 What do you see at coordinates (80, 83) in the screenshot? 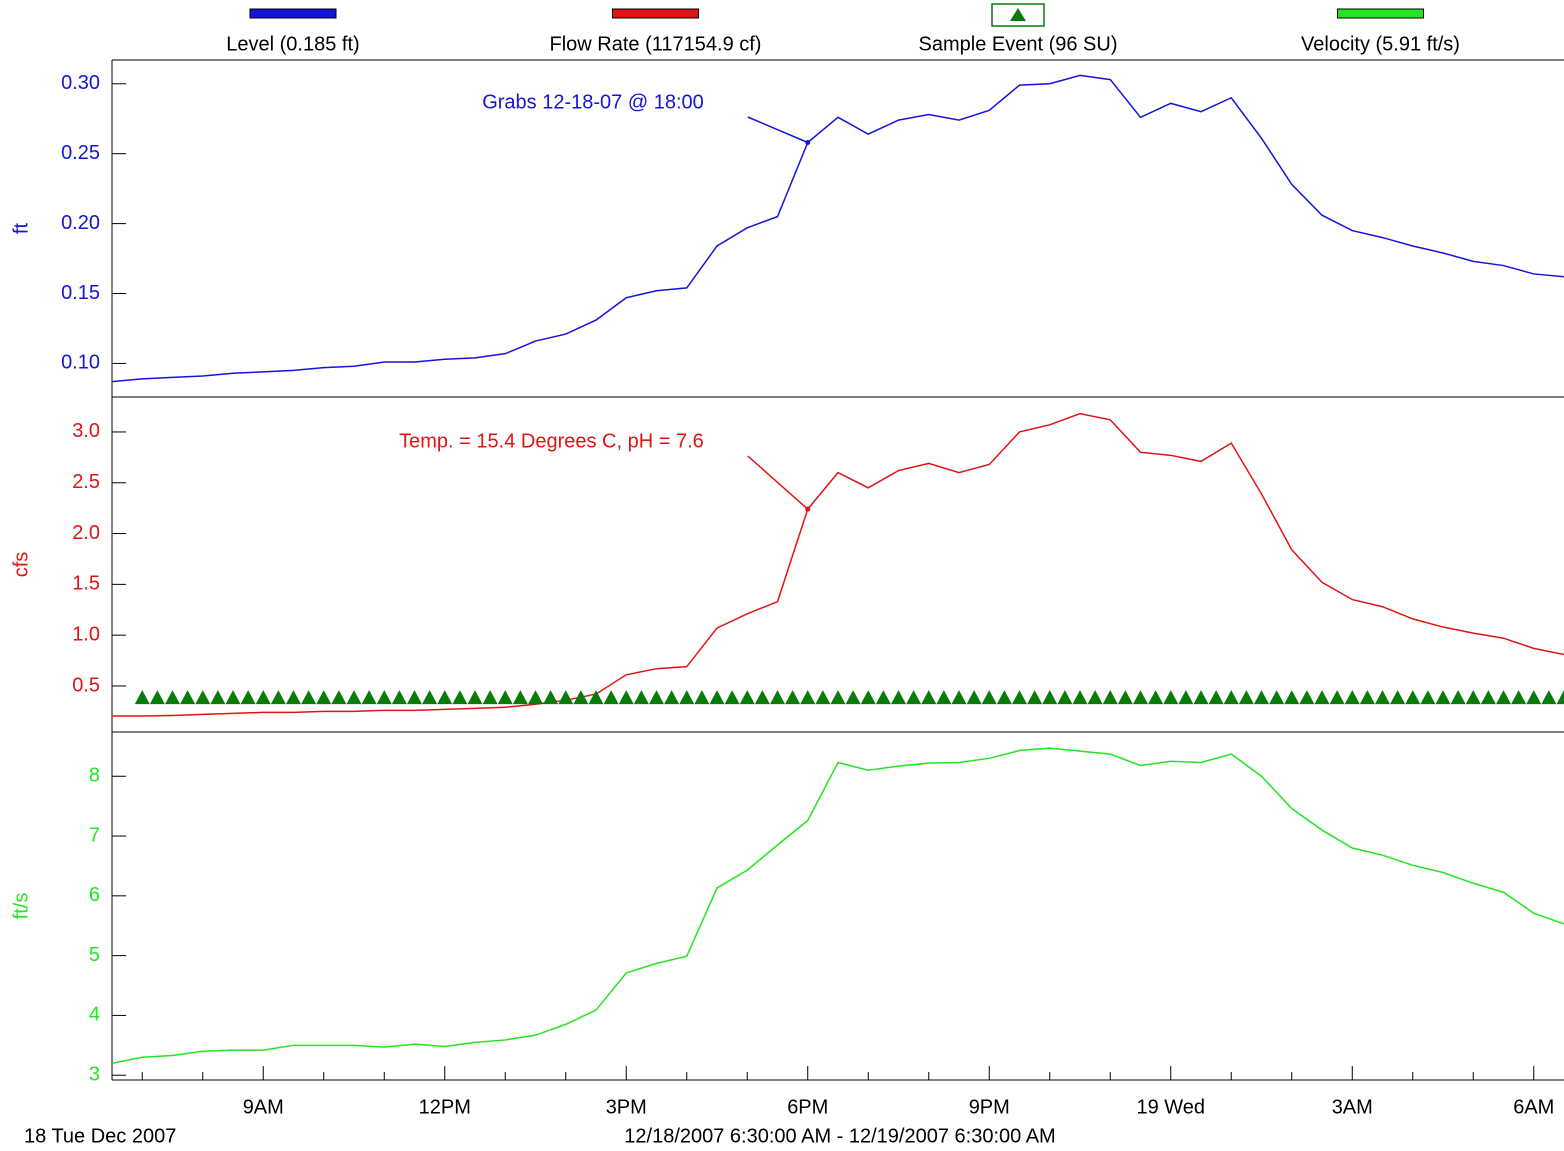
I see `y-tick-label: 0.30` at bounding box center [80, 83].